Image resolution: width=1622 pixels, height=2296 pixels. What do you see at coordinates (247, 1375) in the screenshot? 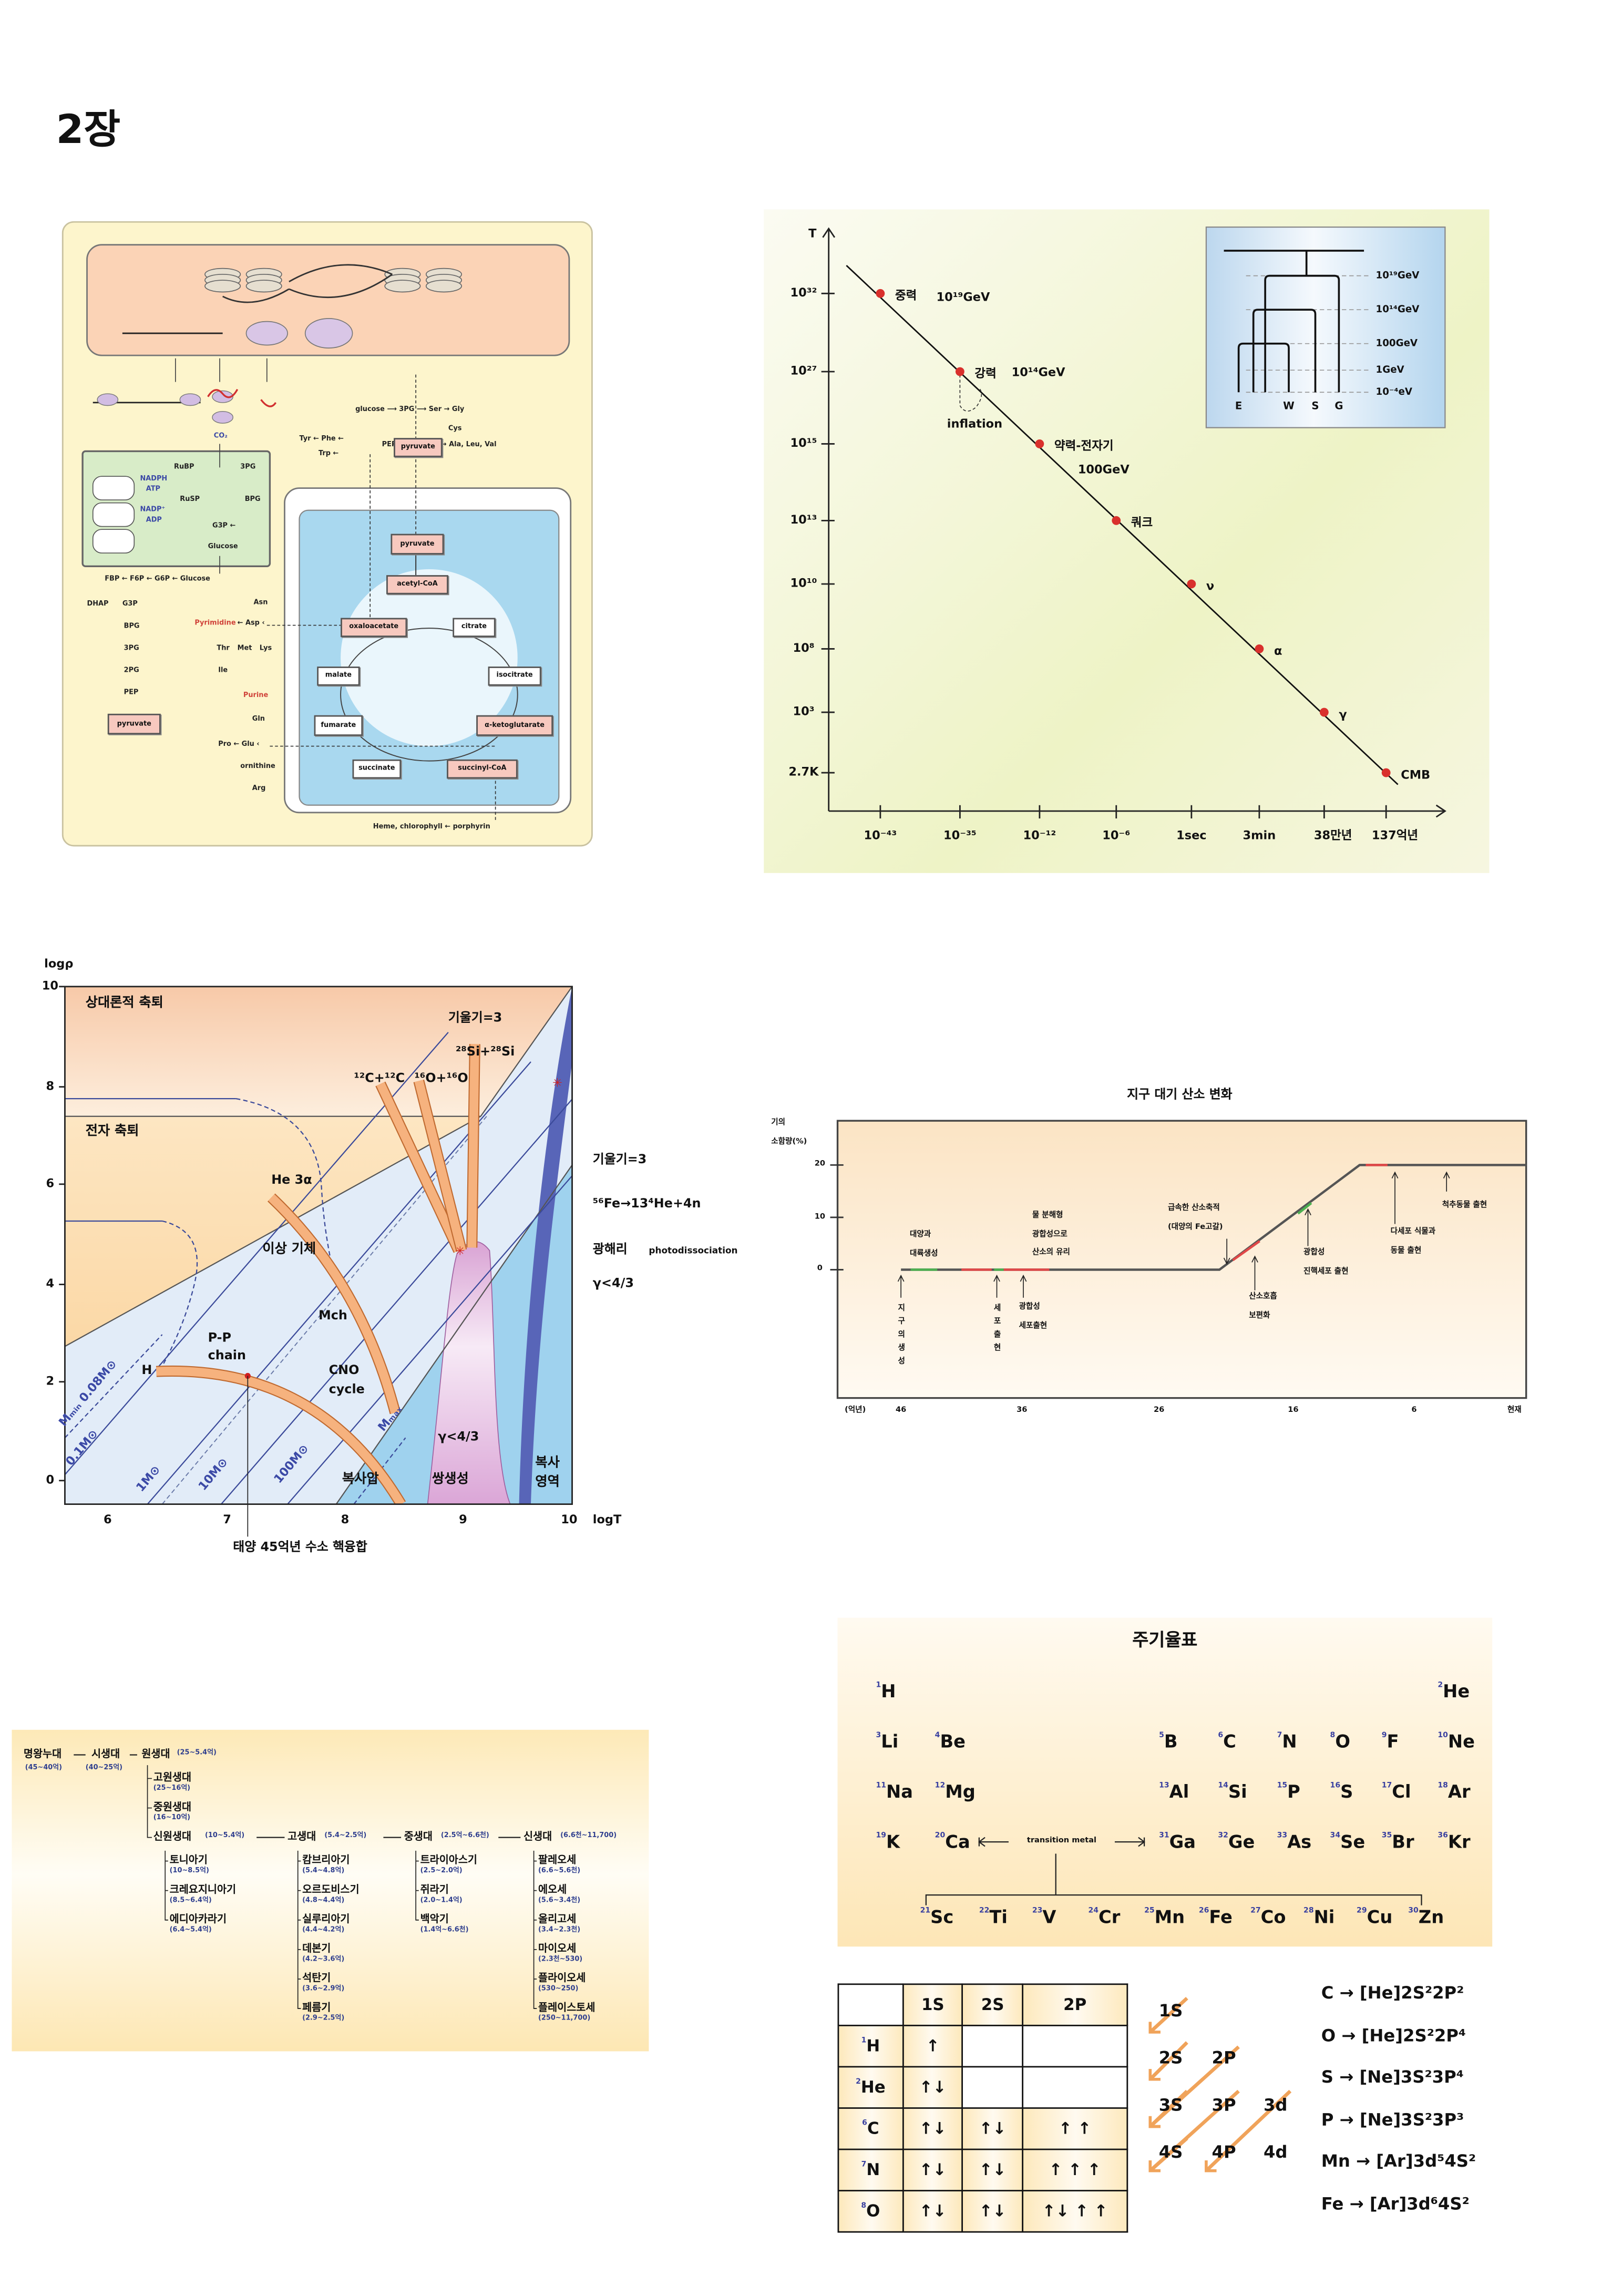
I see `sun-marker` at bounding box center [247, 1375].